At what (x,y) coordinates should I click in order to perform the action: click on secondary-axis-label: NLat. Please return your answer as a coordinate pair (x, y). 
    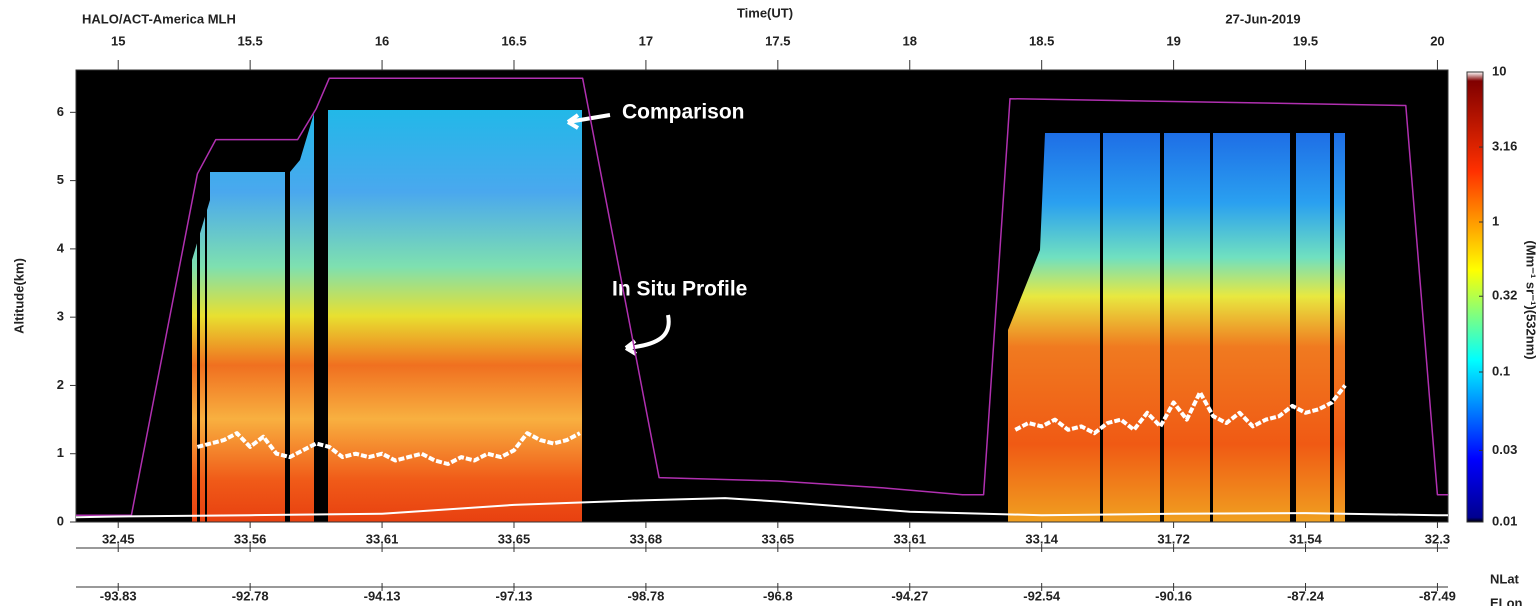
    Looking at the image, I should click on (1505, 578).